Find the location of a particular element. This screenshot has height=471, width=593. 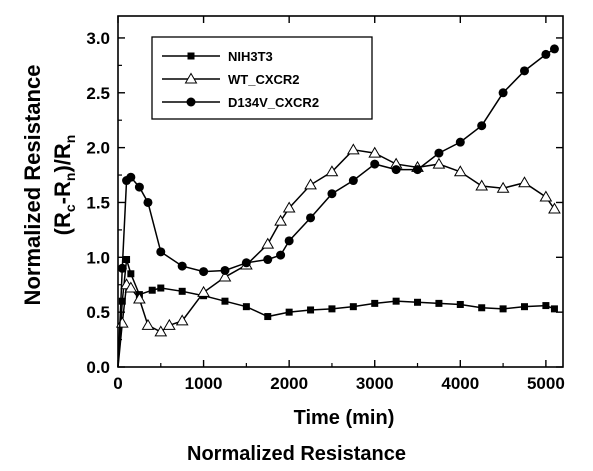

y-axis-label-line1: Normalized Resistance is located at coordinates (32, 185).